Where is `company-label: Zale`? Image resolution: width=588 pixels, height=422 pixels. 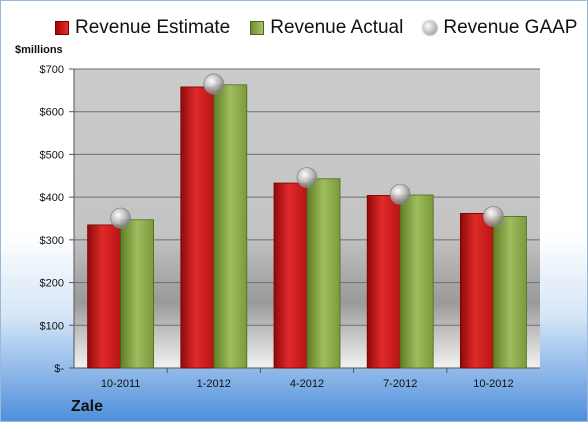
company-label: Zale is located at coordinates (87, 406).